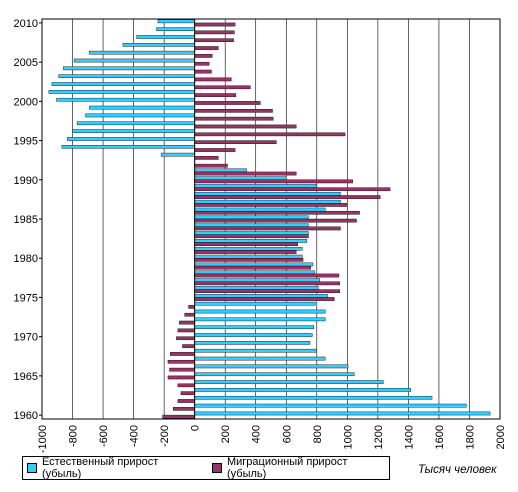  Describe the element at coordinates (100, 468) in the screenshot. I see `legend-label-natural: Естественный прирост (убыль)` at that location.